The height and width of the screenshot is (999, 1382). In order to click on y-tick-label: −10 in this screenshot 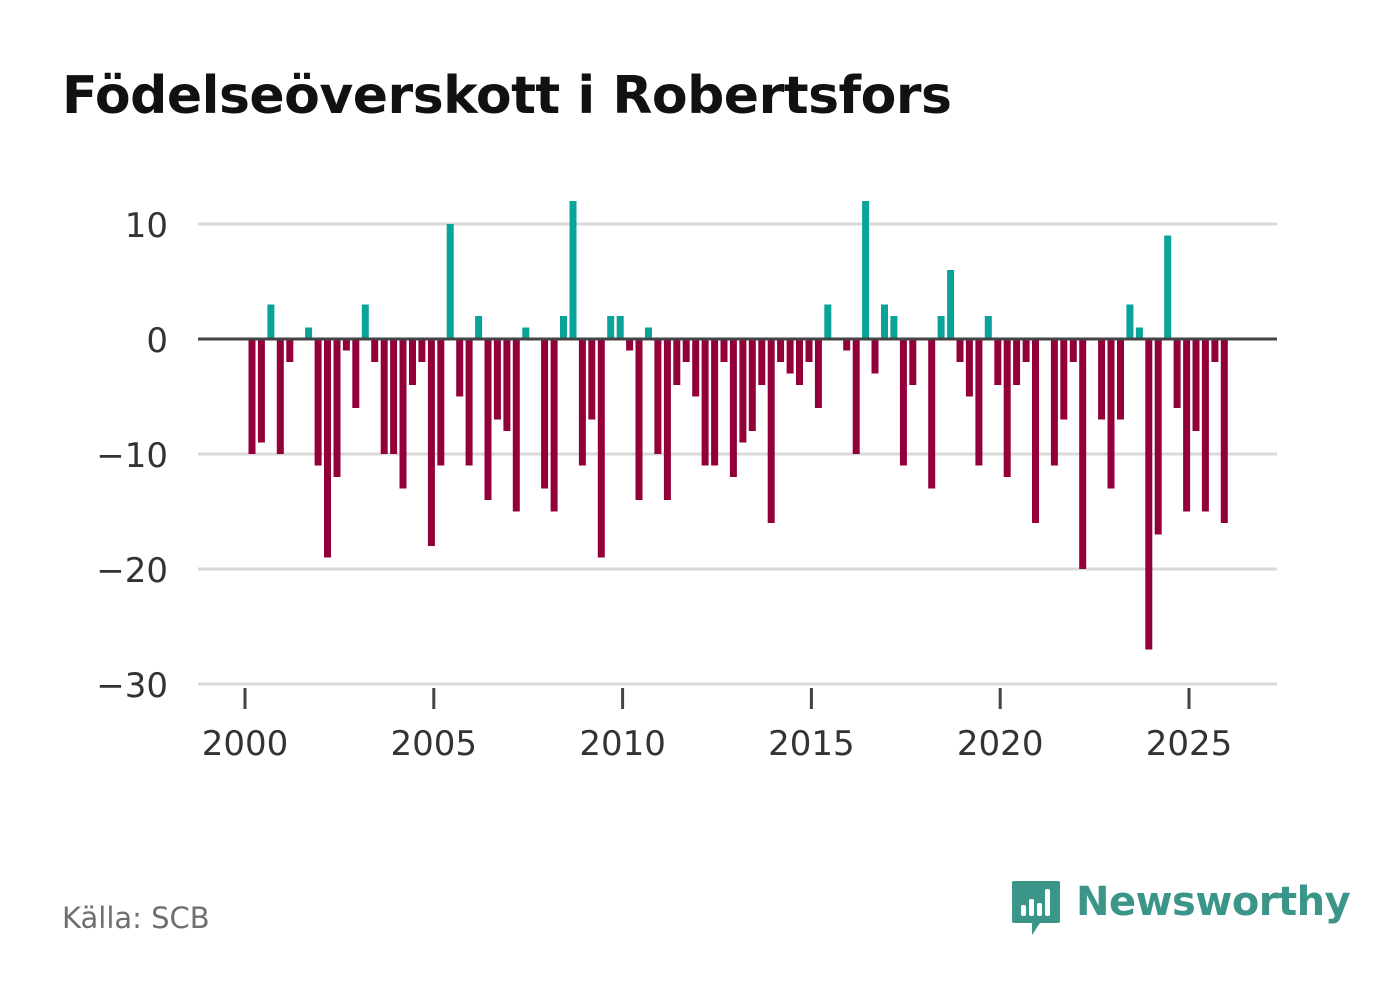, I will do `click(132, 456)`.